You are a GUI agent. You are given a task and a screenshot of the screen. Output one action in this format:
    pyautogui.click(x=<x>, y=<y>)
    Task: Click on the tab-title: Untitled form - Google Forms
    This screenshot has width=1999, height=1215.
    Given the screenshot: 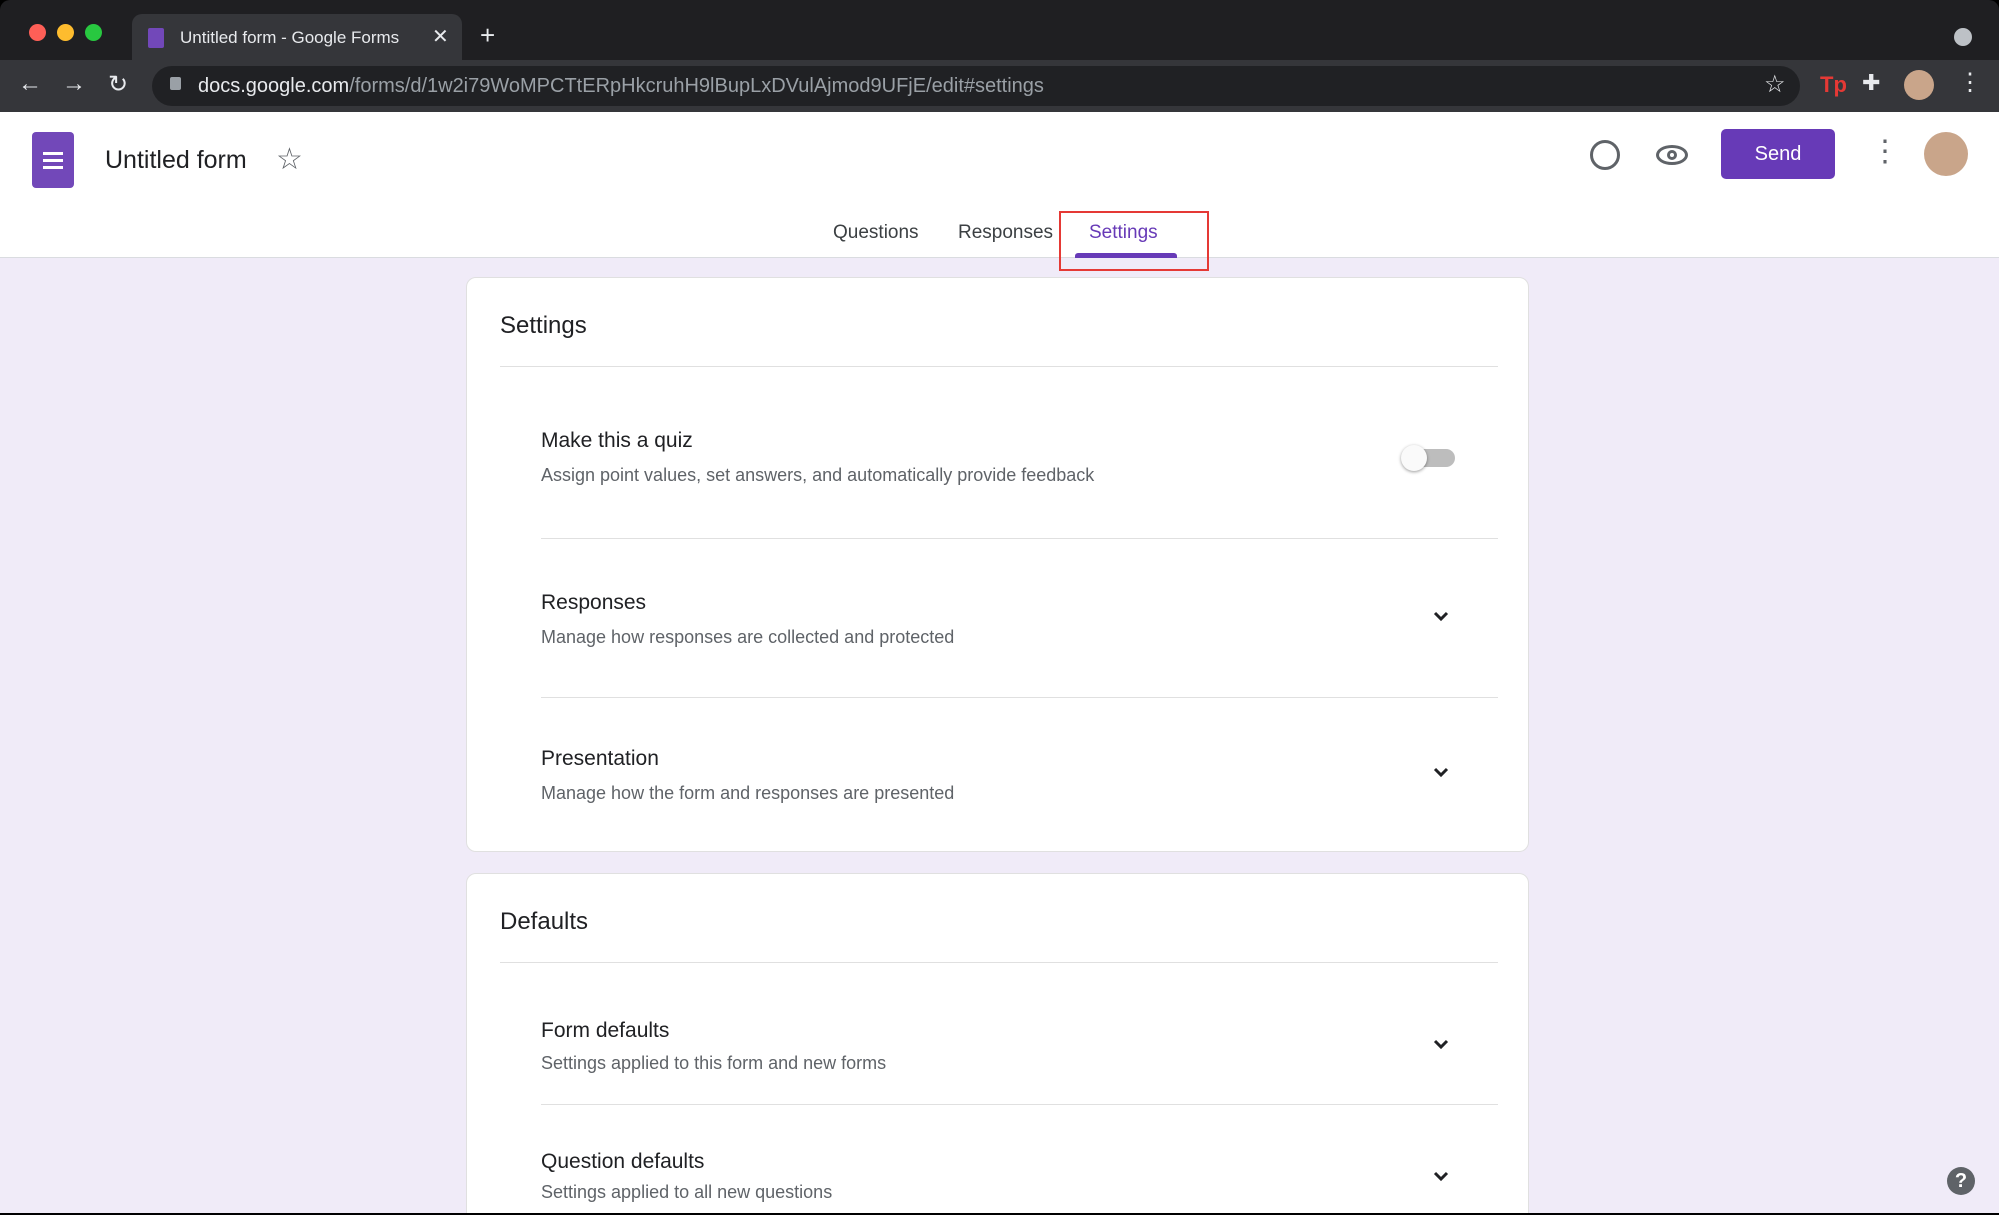 What is the action you would take?
    pyautogui.click(x=290, y=37)
    